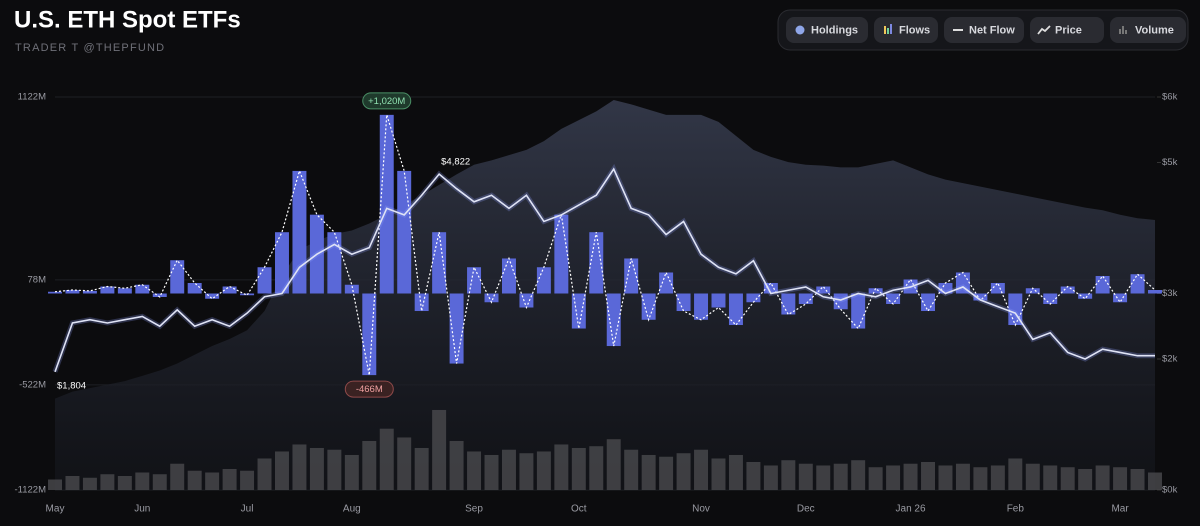  Describe the element at coordinates (1016, 509) in the screenshot. I see `x-tick-label: Feb` at that location.